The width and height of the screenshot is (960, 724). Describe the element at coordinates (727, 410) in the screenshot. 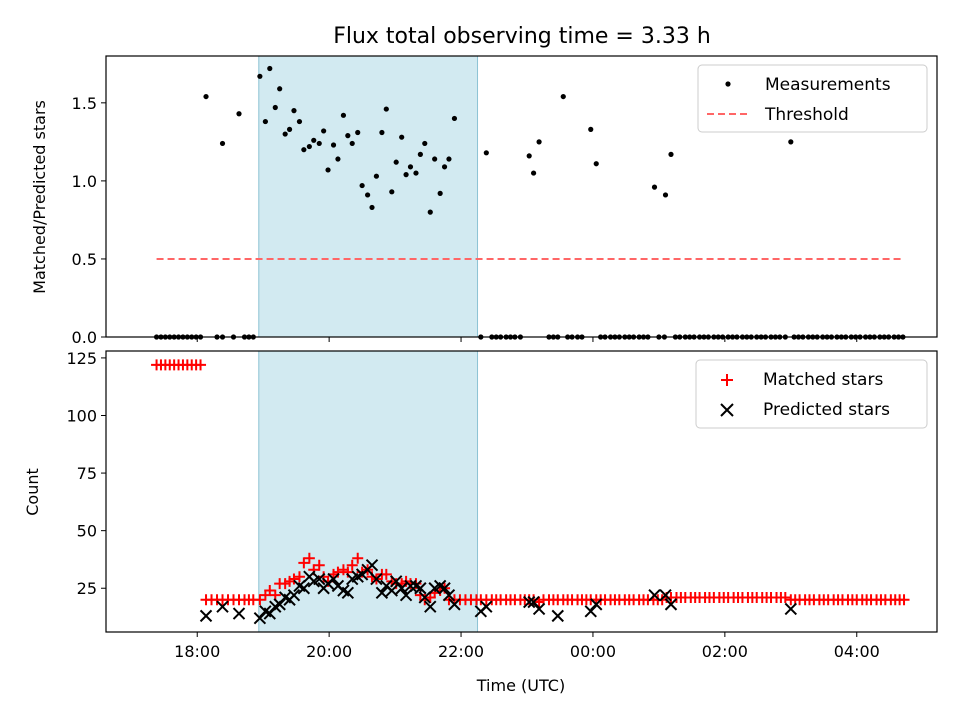

I see `legend-predicted-marker` at that location.